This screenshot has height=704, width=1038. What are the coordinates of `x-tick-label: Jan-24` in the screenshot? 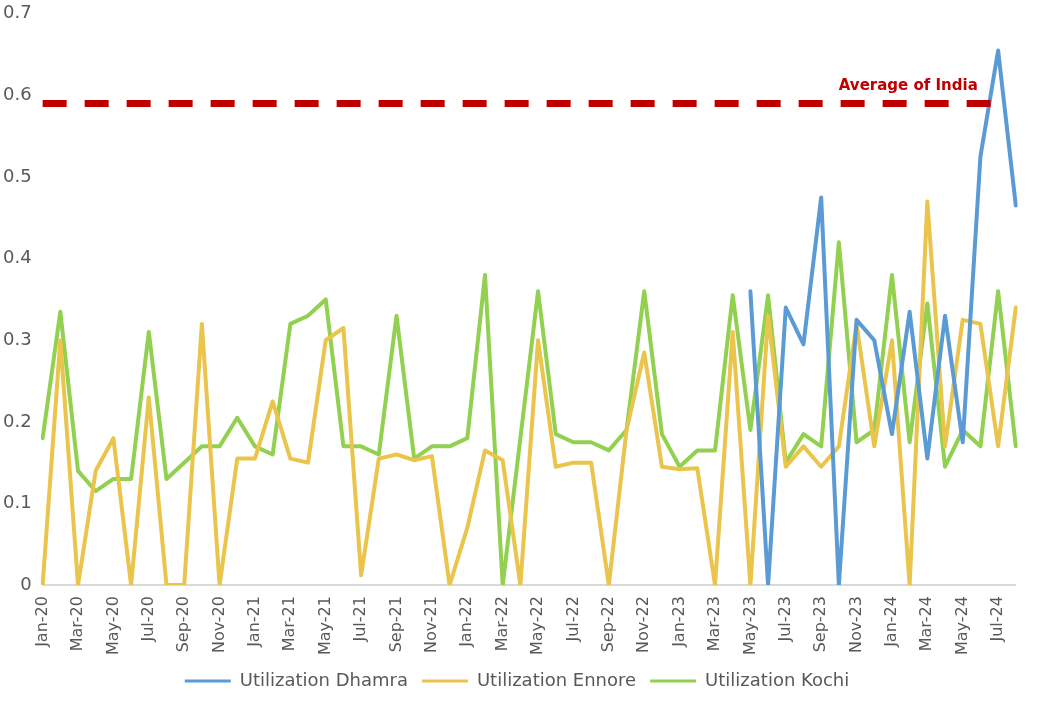 It's located at (891, 622).